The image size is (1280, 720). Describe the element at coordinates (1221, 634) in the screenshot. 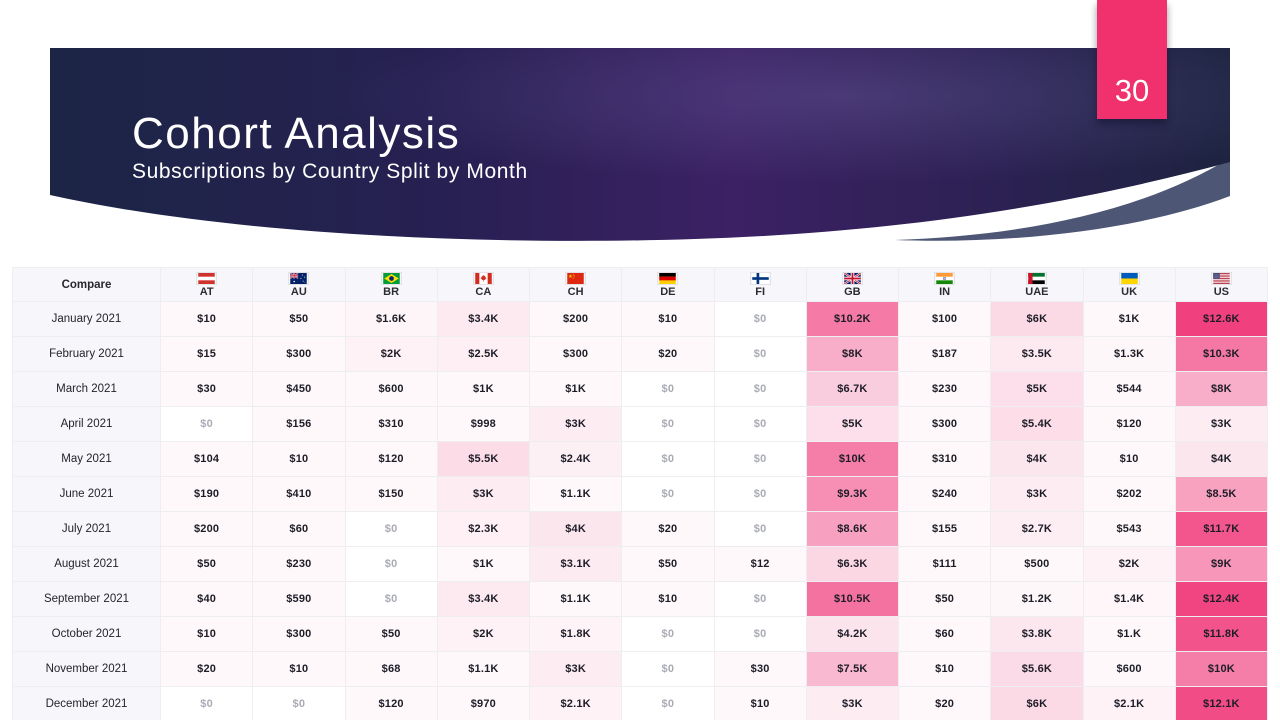

I see `value-cell: $11.8K` at that location.